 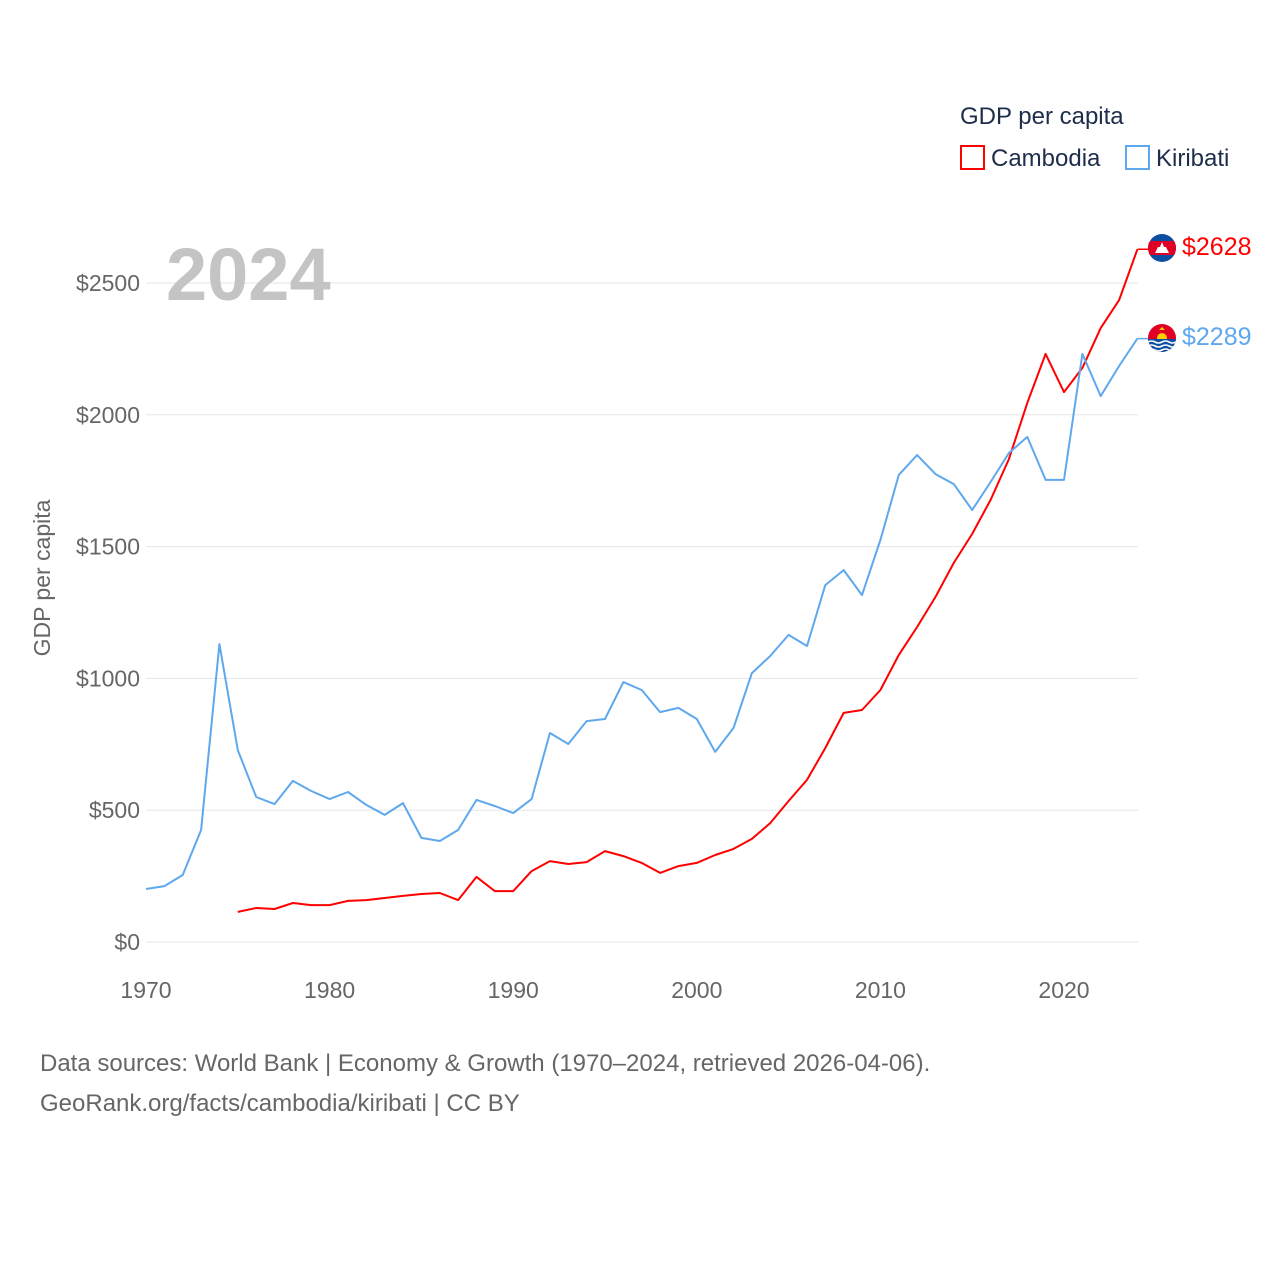 What do you see at coordinates (1046, 158) in the screenshot?
I see `legend-label-cambodia: Cambodia` at bounding box center [1046, 158].